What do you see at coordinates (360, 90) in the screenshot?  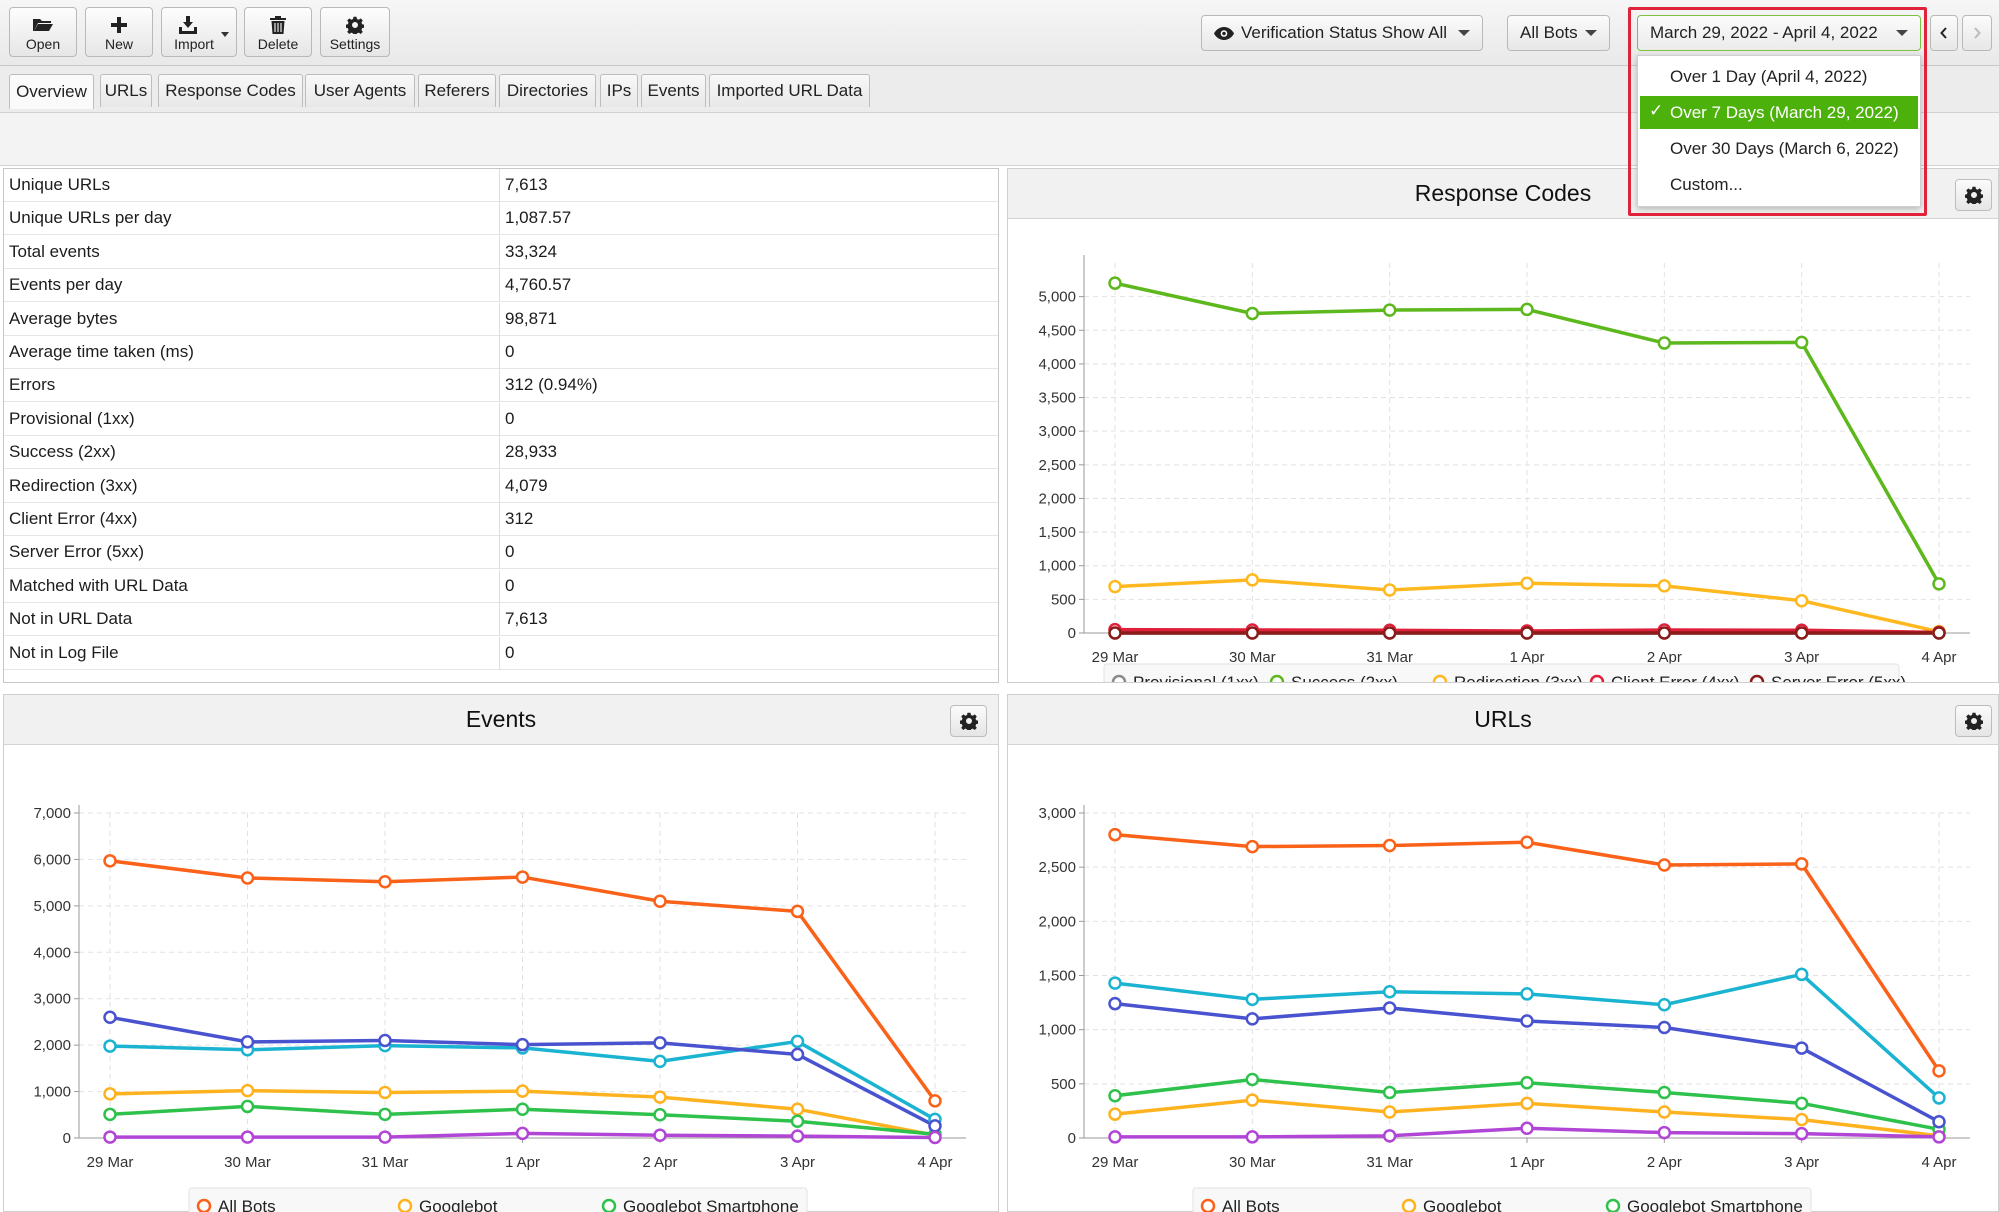 I see `tab-user-agents: User Agents` at bounding box center [360, 90].